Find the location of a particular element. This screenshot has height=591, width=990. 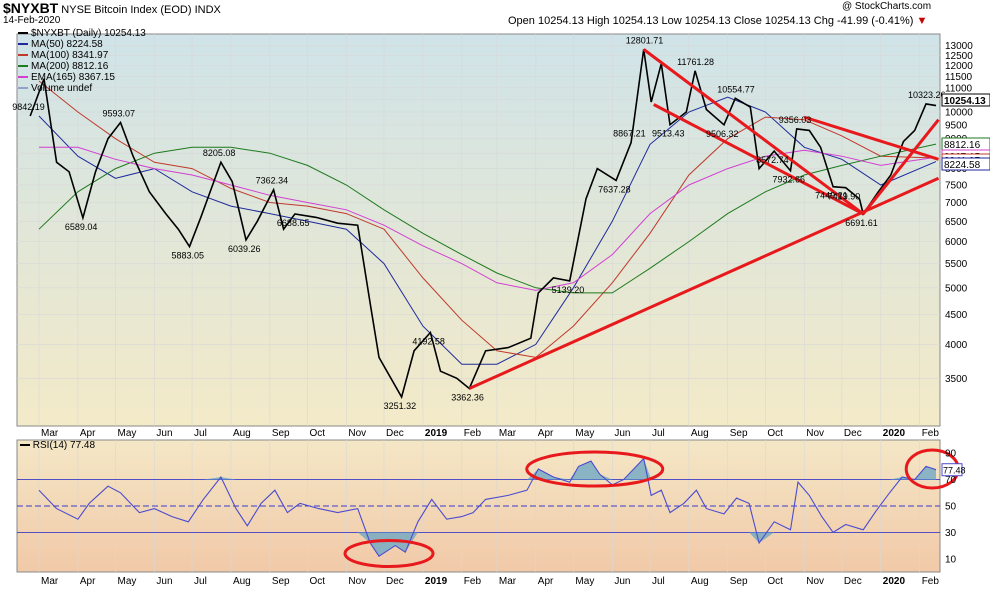

price-x-tick: 2019 is located at coordinates (436, 433).